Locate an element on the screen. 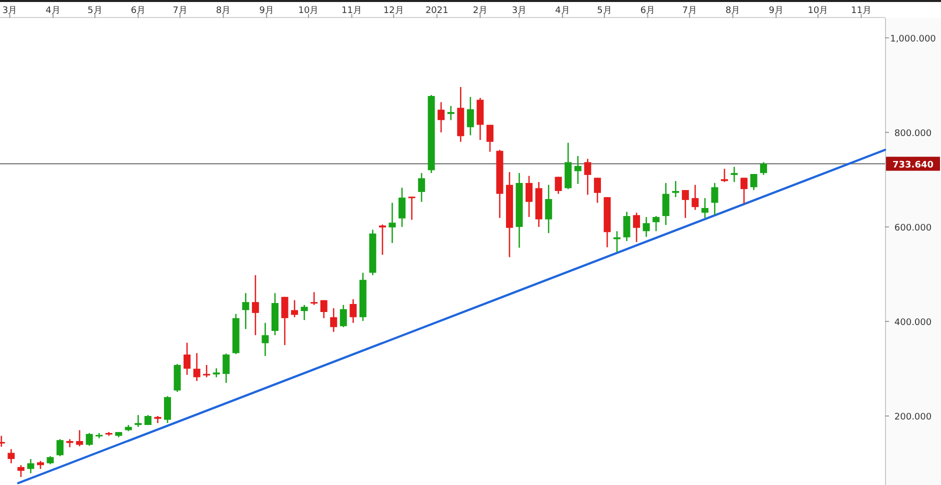  y-tick-label: 800.000 is located at coordinates (913, 133).